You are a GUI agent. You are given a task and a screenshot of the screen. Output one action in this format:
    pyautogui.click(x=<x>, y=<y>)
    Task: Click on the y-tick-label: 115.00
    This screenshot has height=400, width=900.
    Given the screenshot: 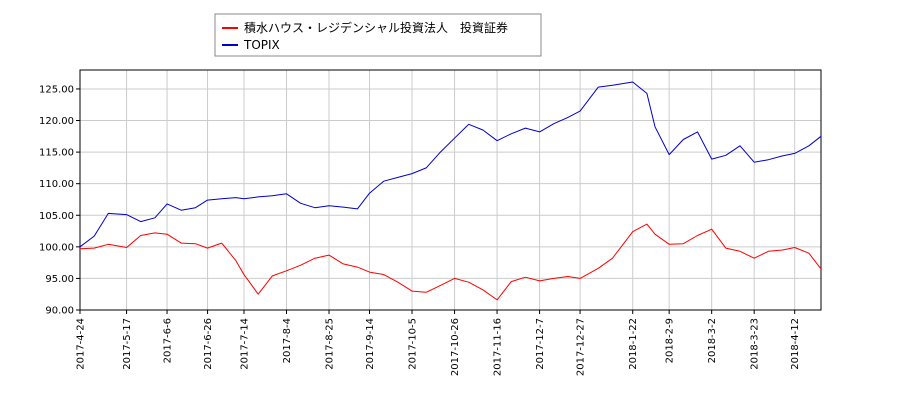 What is the action you would take?
    pyautogui.click(x=56, y=153)
    